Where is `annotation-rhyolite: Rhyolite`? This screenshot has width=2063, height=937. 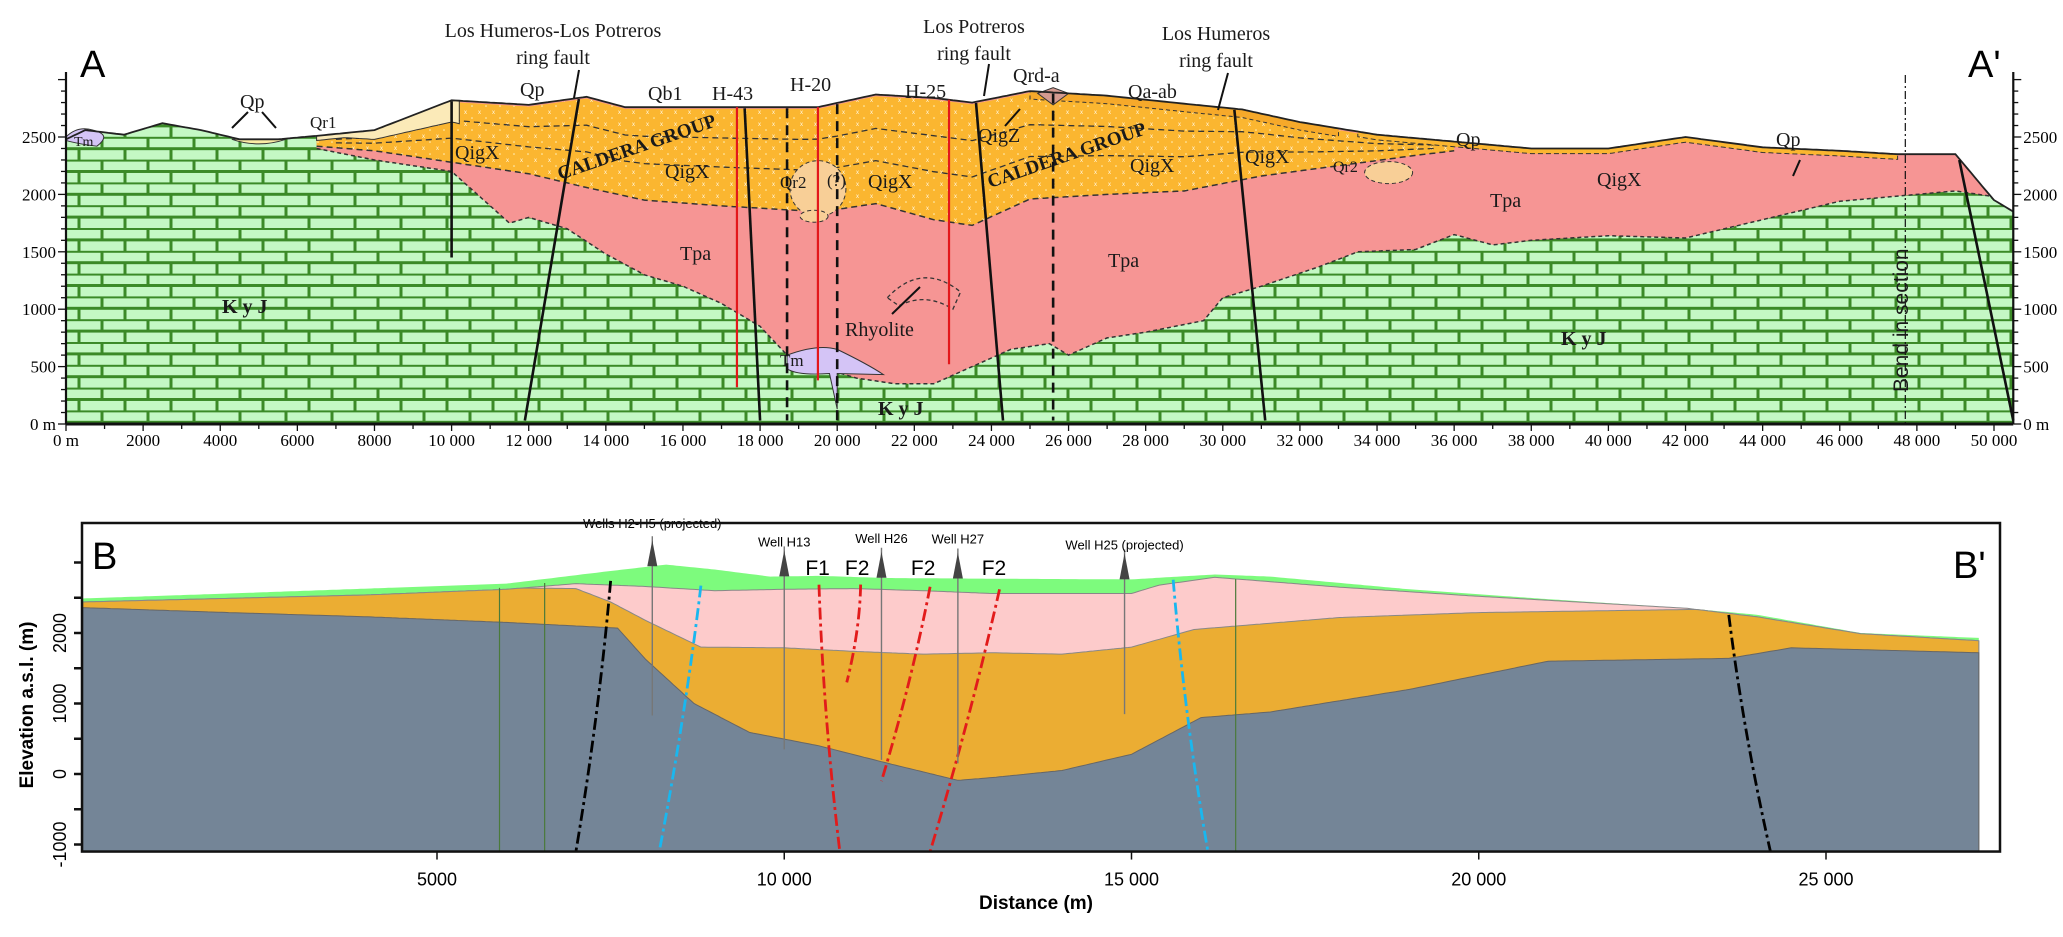 annotation-rhyolite: Rhyolite is located at coordinates (879, 330).